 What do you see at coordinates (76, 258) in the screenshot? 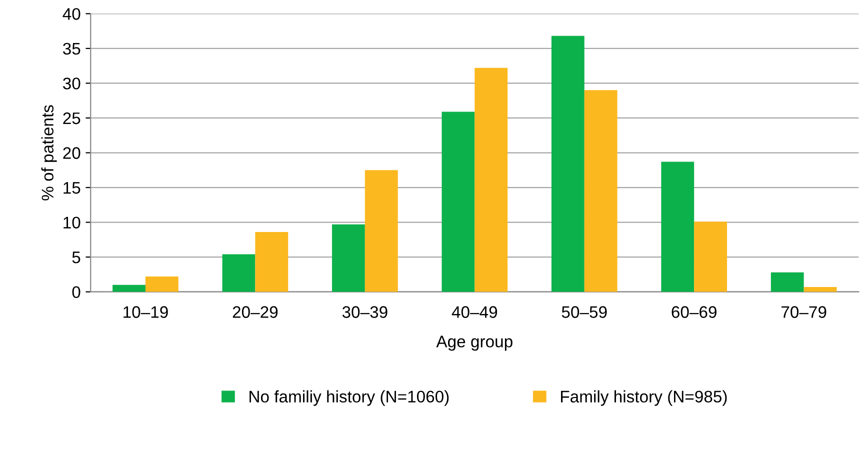
I see `y-tick-label: 5` at bounding box center [76, 258].